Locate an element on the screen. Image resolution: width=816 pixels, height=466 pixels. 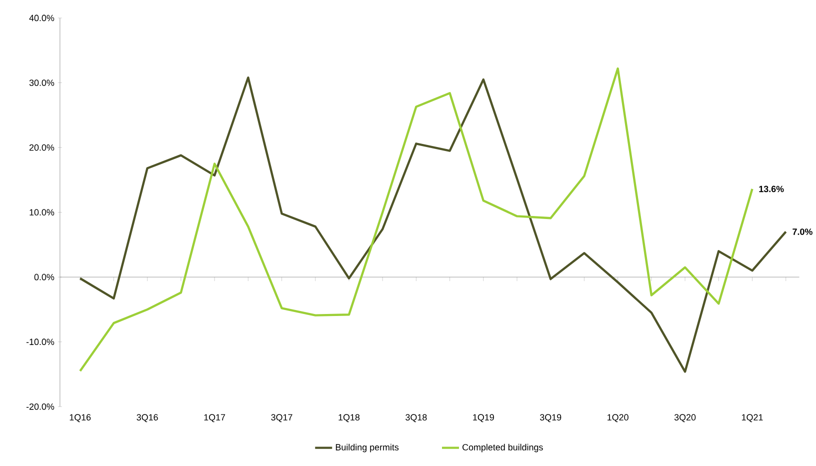
y-tick-label: 40.0% is located at coordinates (41, 18).